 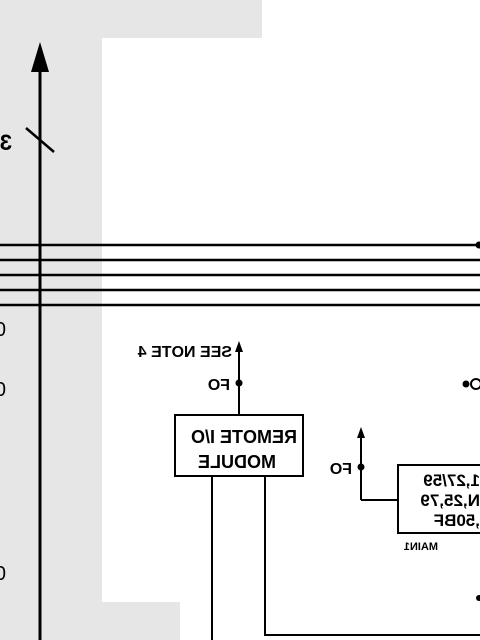 I want to click on top-text-fragment: TO MAIN SW, so click(x=161, y=0).